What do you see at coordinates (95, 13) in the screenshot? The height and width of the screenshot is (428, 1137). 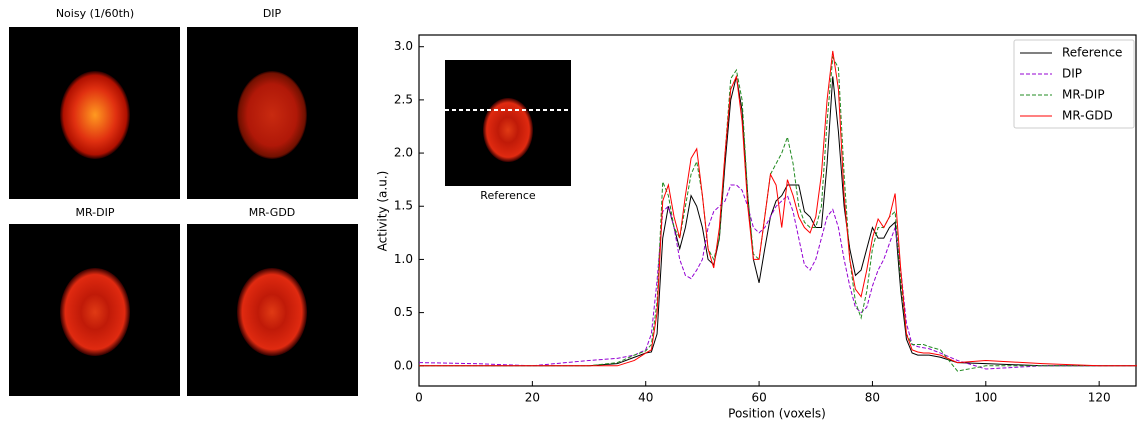 I see `panel-title: Noisy (1/60th)` at bounding box center [95, 13].